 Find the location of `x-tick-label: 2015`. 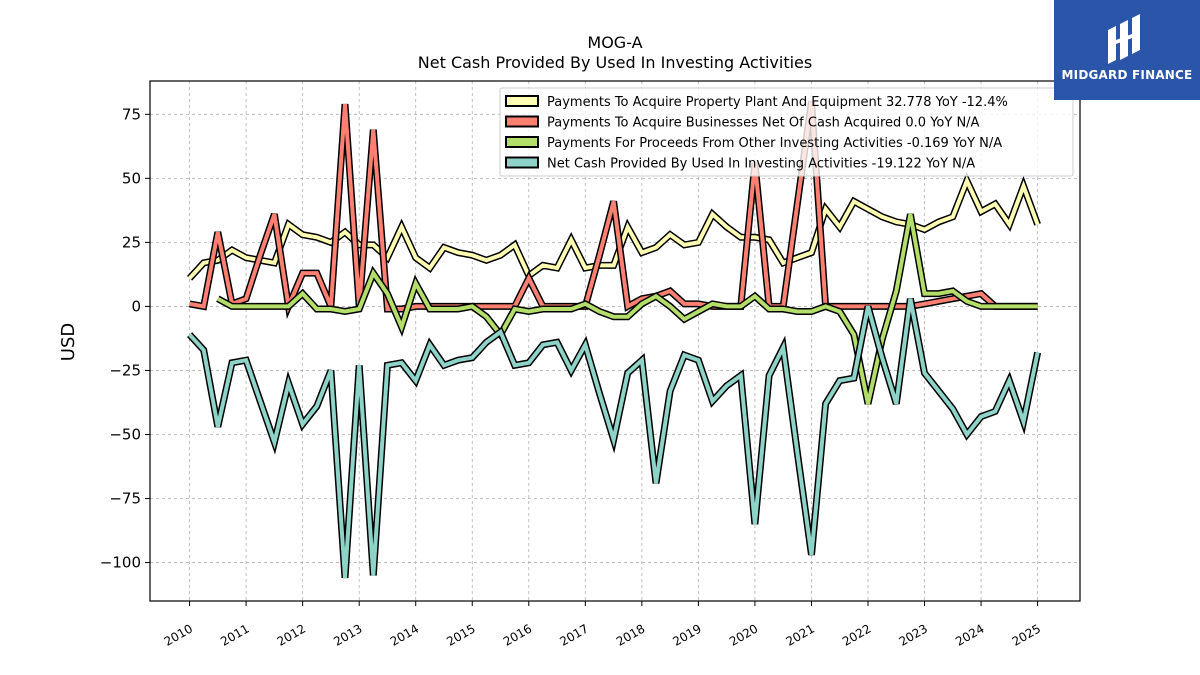

x-tick-label: 2015 is located at coordinates (460, 634).